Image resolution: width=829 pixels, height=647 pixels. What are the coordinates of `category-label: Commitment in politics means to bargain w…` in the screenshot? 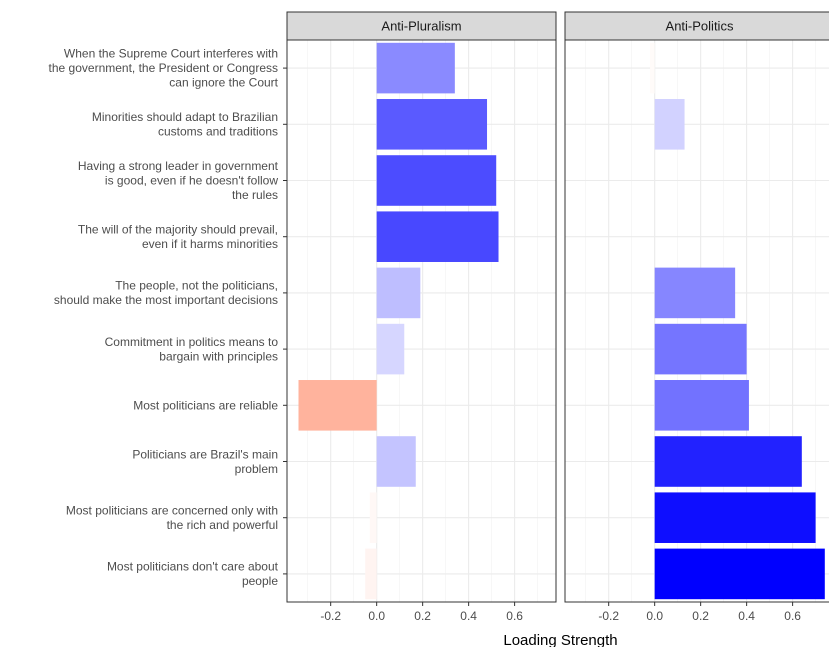 It's located at (192, 349).